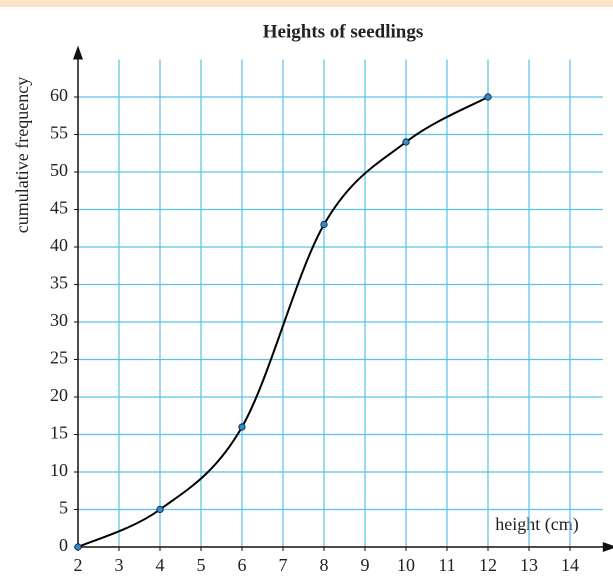  What do you see at coordinates (63, 508) in the screenshot?
I see `y-tick-label: 5` at bounding box center [63, 508].